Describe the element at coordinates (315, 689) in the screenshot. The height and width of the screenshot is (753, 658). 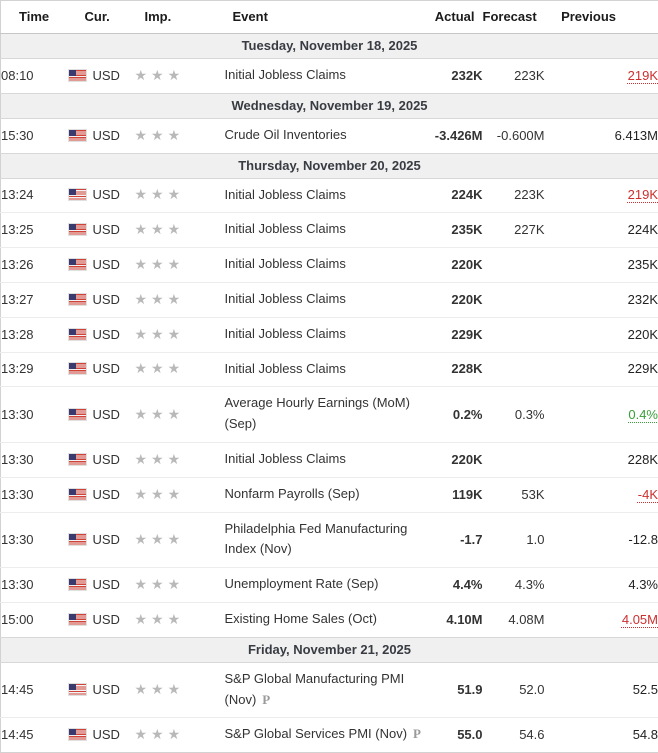
I see `event-link: S&P Global Manufacturing PMI (Nov)` at that location.